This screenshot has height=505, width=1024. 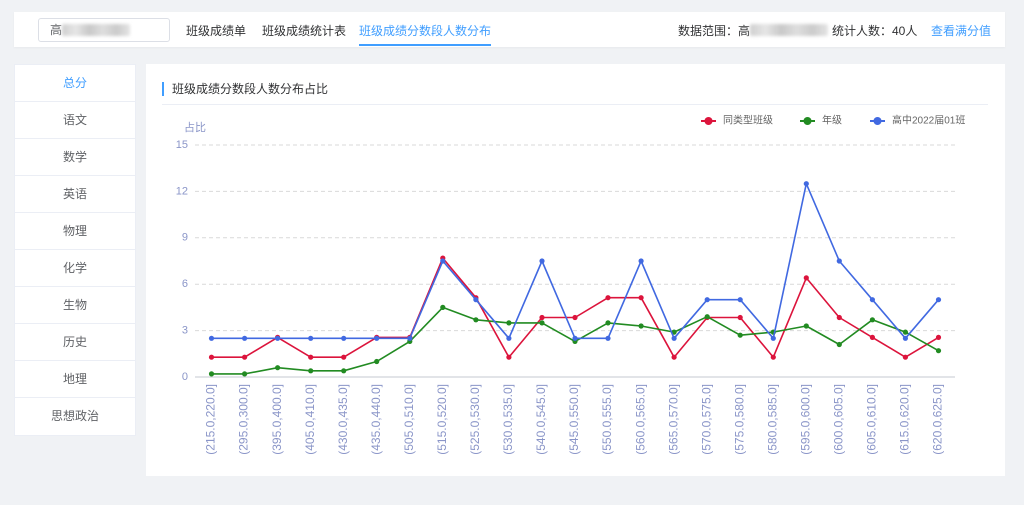 I want to click on student-count-label: 统计人数：40人, so click(x=875, y=31).